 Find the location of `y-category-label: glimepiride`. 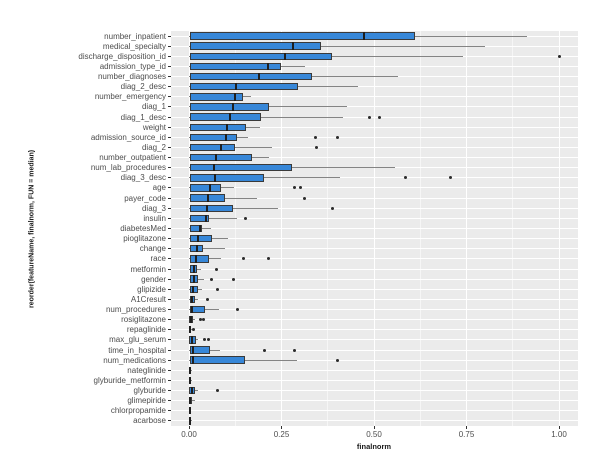

y-category-label: glimepiride is located at coordinates (146, 401).